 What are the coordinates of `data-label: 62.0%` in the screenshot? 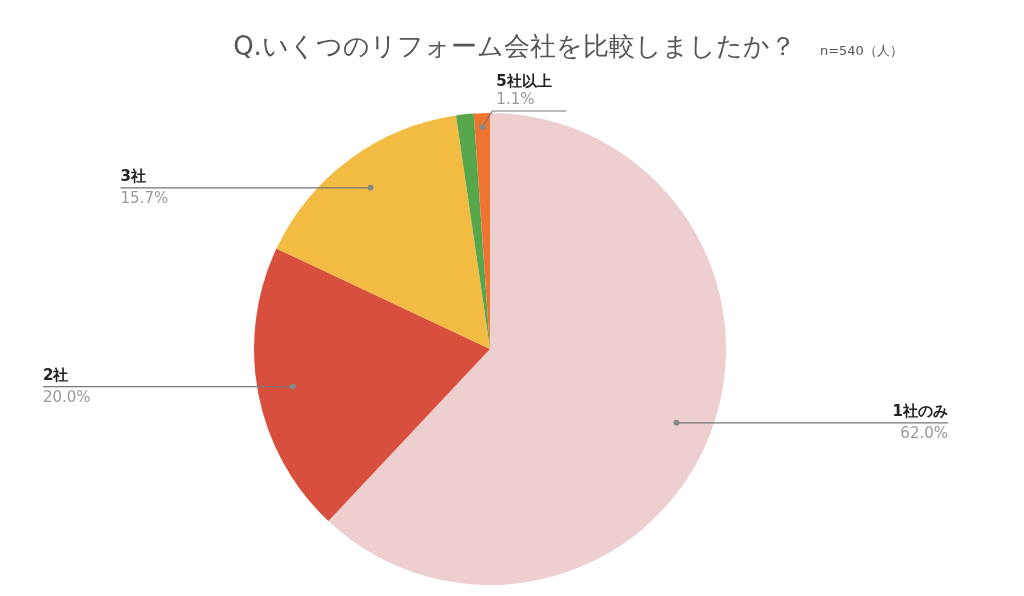 It's located at (924, 433).